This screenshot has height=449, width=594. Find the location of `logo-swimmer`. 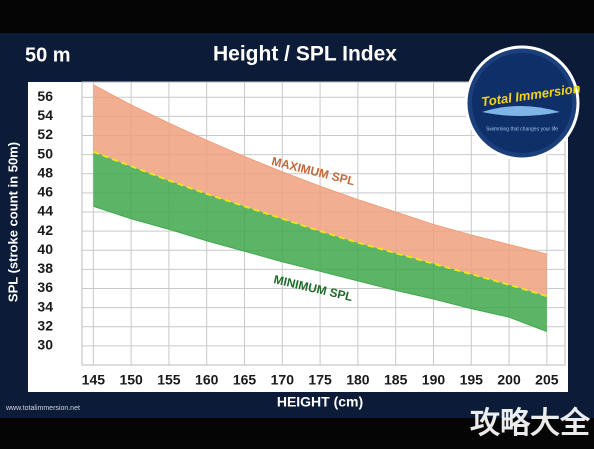

logo-swimmer is located at coordinates (521, 111).